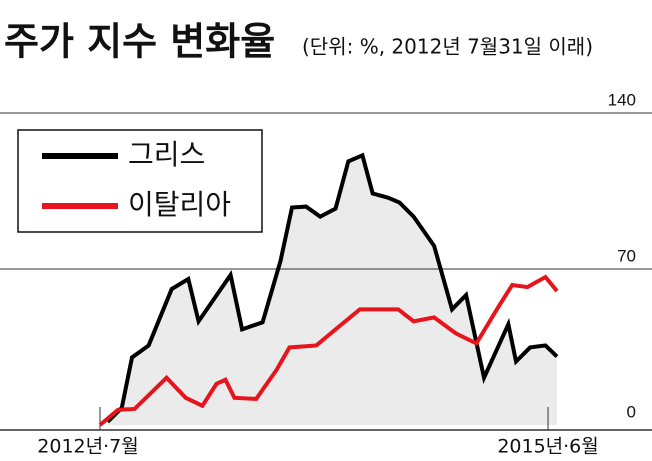 This screenshot has width=652, height=461. Describe the element at coordinates (622, 99) in the screenshot. I see `y-tick-label: 140` at that location.